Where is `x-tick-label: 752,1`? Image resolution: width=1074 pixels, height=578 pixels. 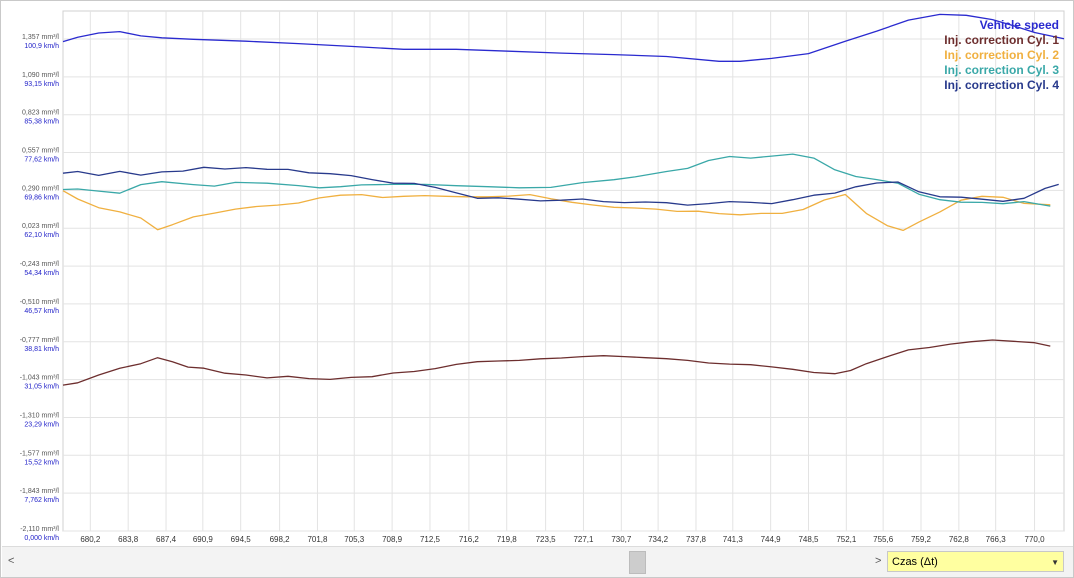 x-tick-label: 752,1 is located at coordinates (846, 539).